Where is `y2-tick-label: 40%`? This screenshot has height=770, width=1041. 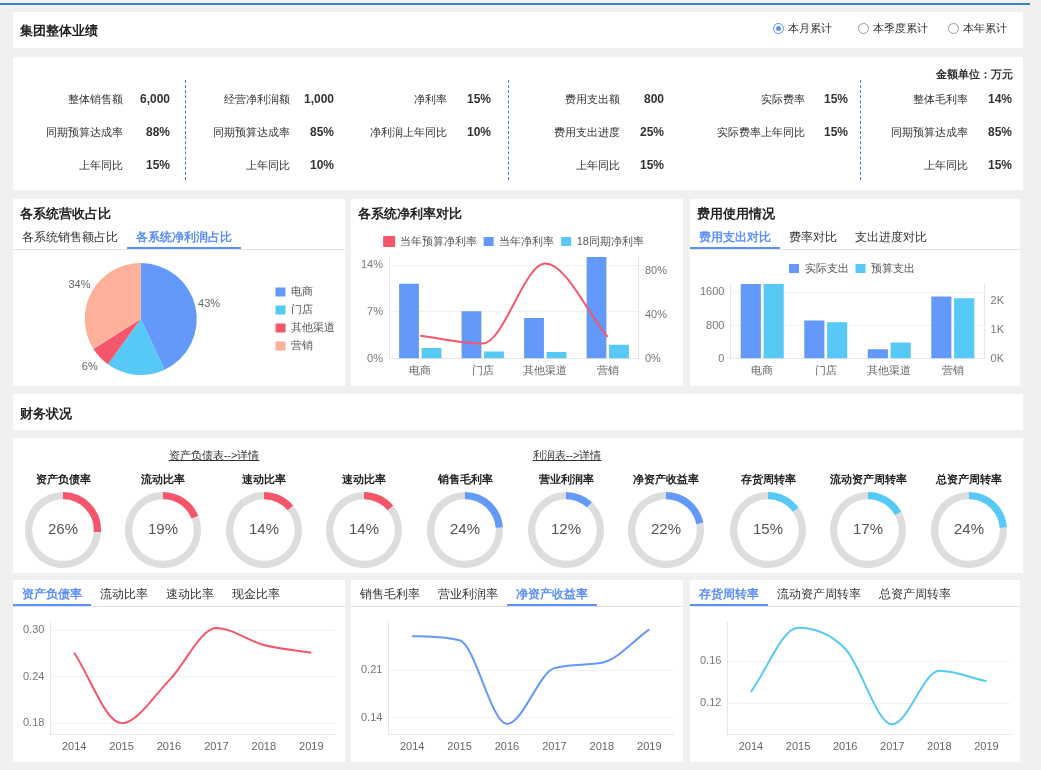 y2-tick-label: 40% is located at coordinates (656, 314).